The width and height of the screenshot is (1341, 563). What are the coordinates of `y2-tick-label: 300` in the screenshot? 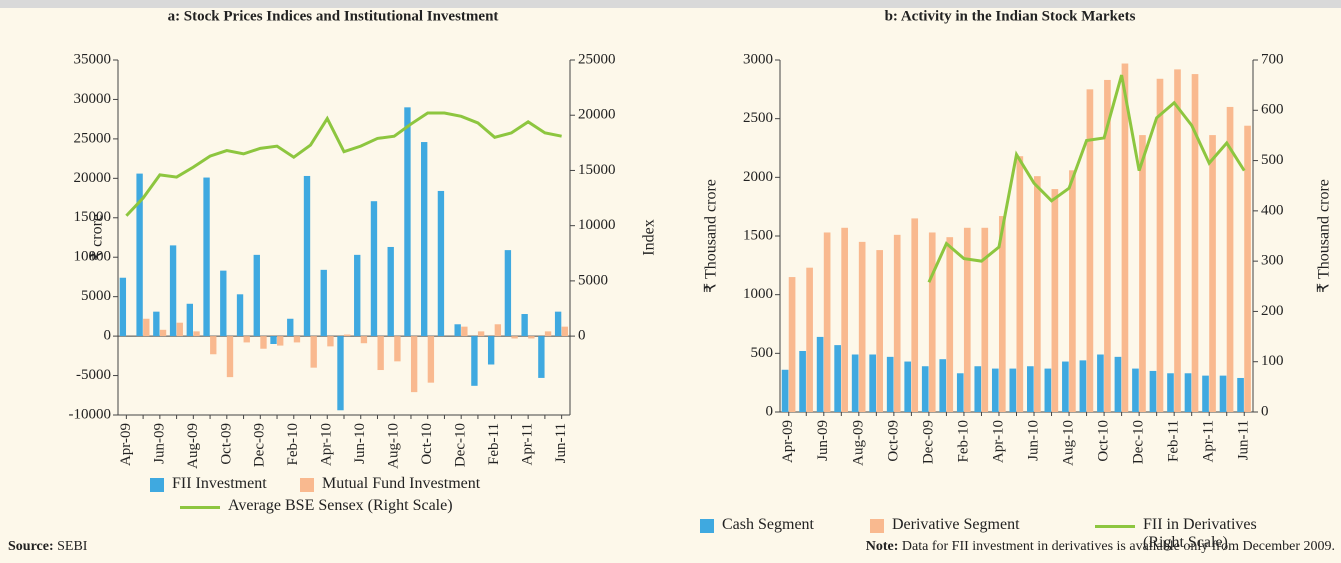 It's located at (1272, 261).